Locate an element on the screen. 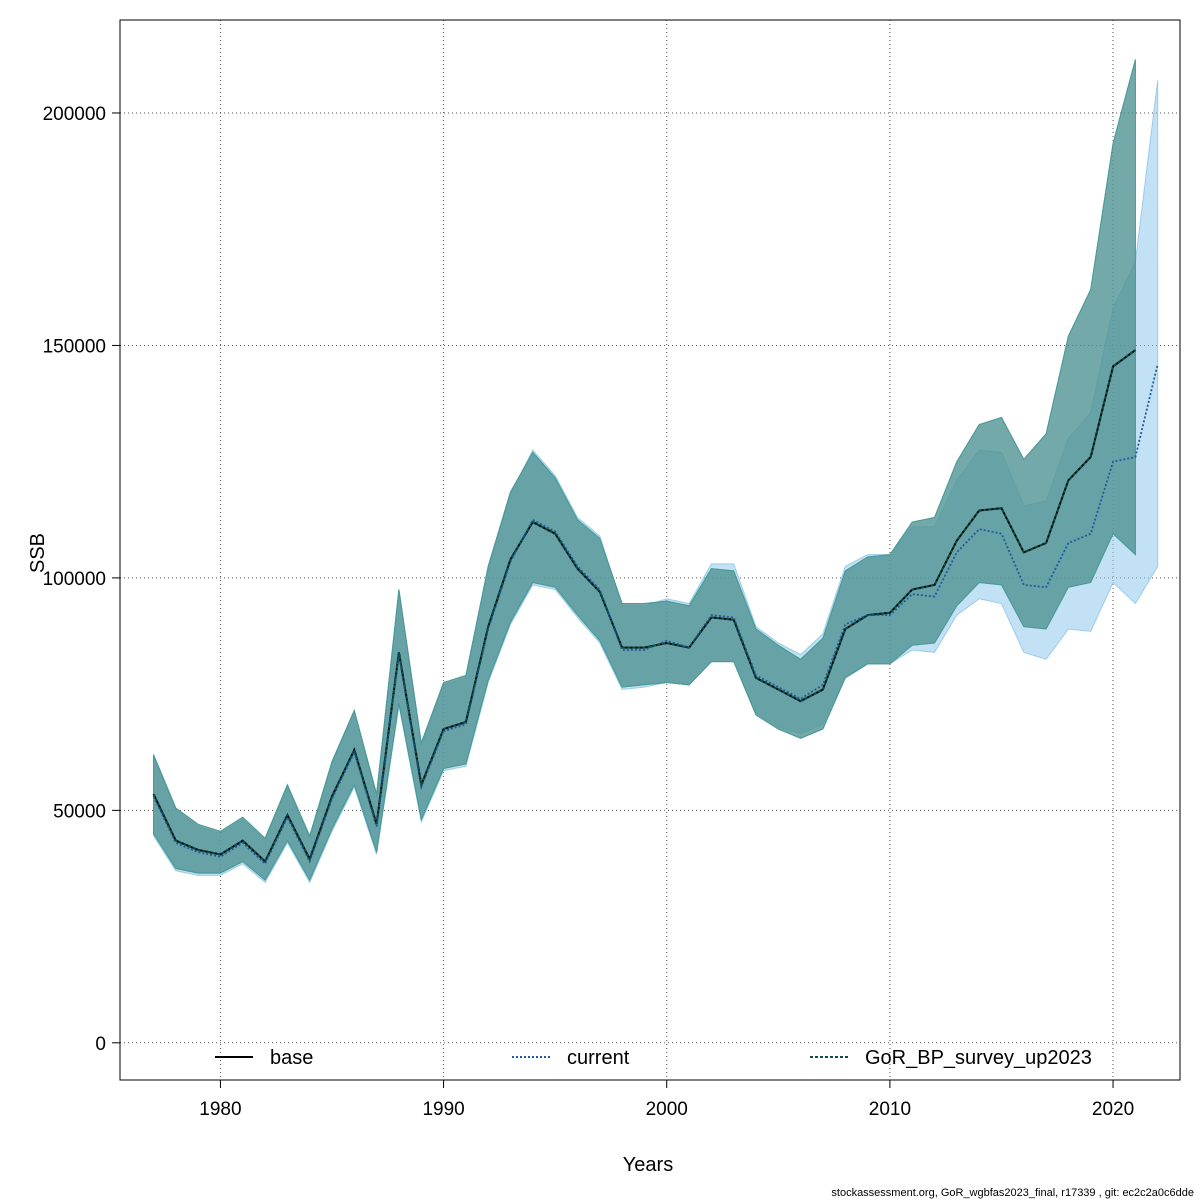 The width and height of the screenshot is (1200, 1200). legend-label: base is located at coordinates (291, 1058).